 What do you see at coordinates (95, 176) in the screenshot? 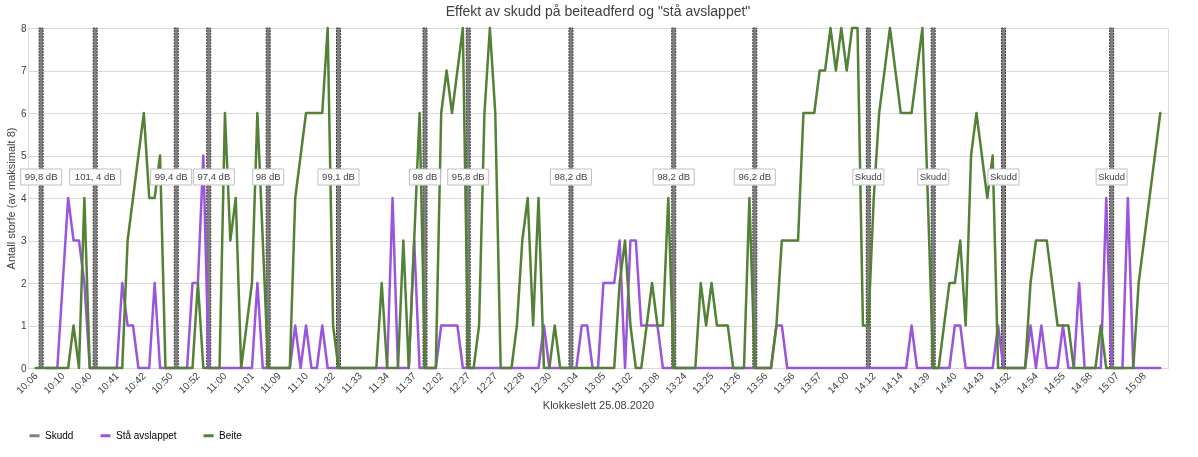
I see `annotation: 101, 4 dB` at bounding box center [95, 176].